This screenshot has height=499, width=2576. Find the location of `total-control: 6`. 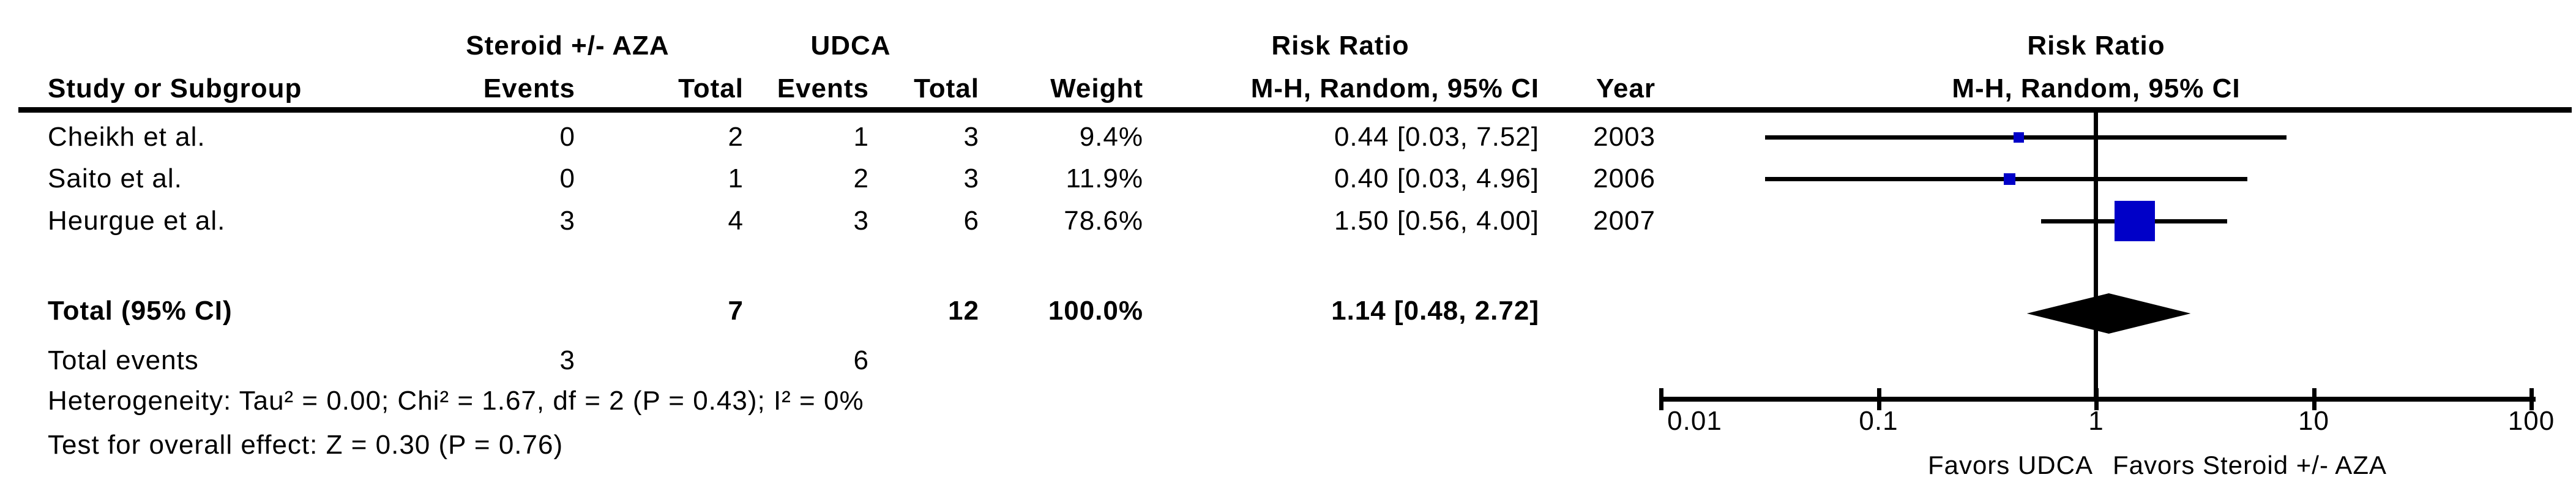

total-control: 6 is located at coordinates (971, 221).